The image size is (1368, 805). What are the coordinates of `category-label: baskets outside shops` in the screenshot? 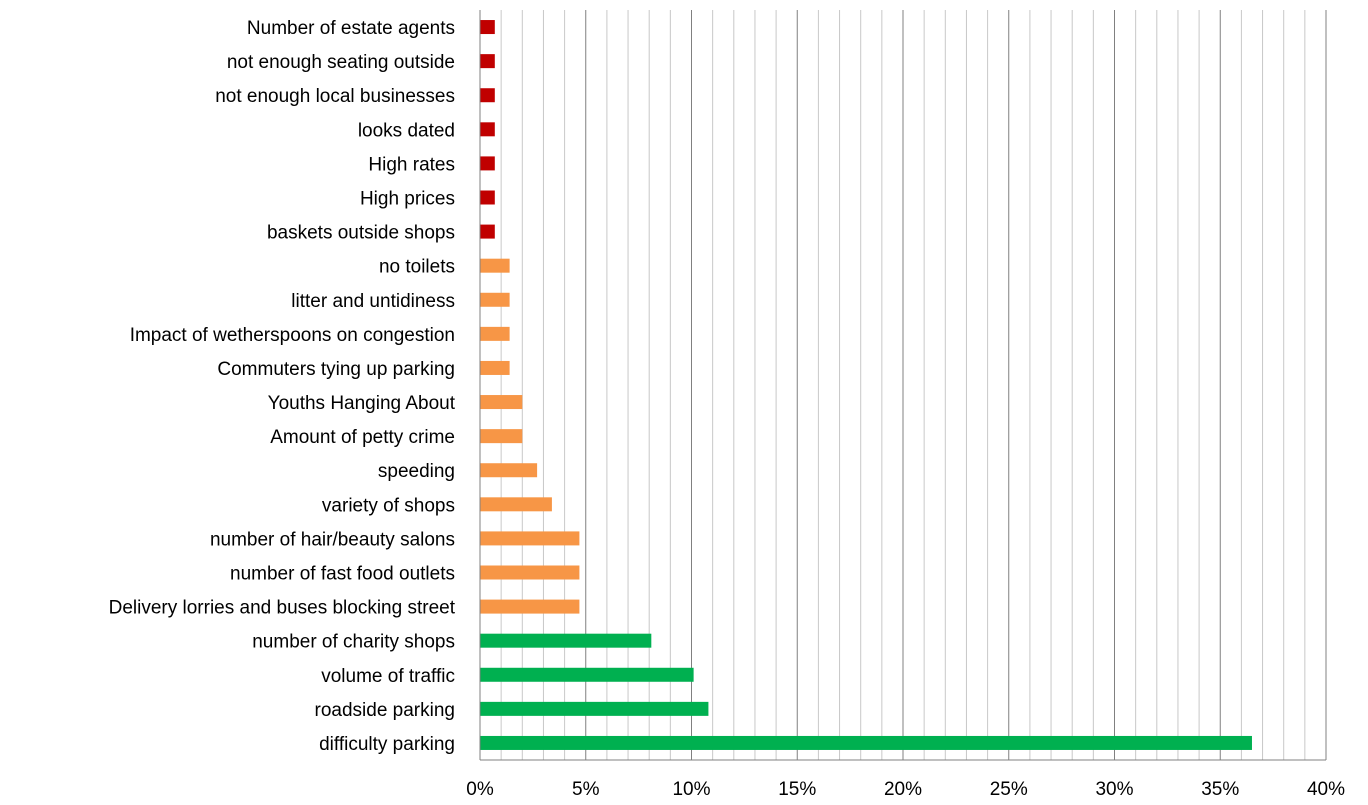 It's located at (361, 233).